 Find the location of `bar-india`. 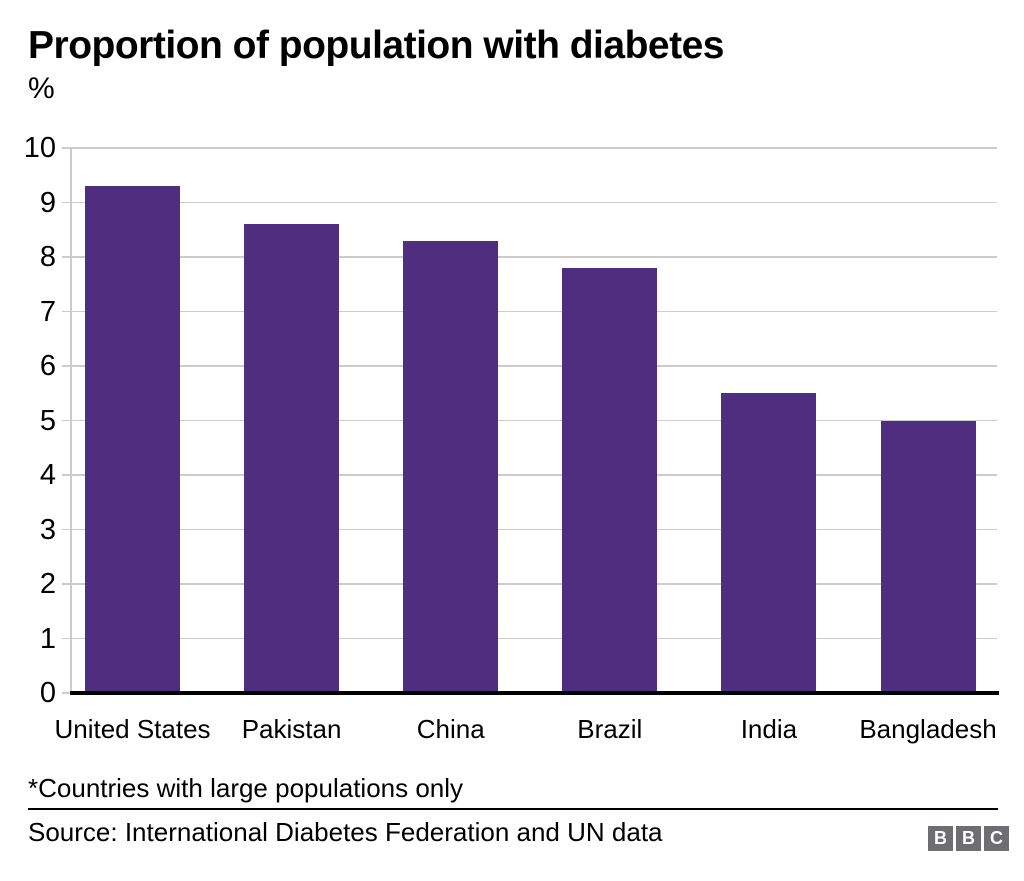

bar-india is located at coordinates (769, 543).